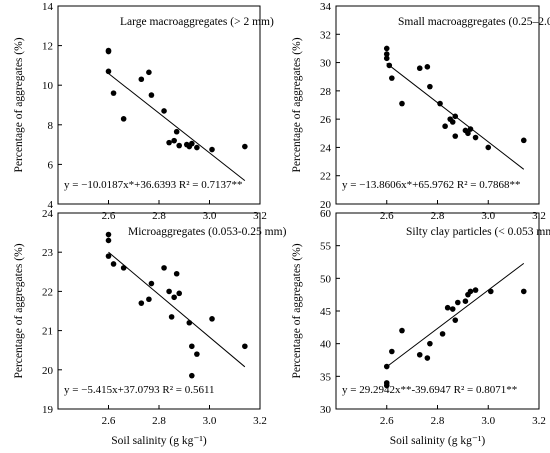 This screenshot has width=550, height=453. I want to click on y-tick-label: 6, so click(51, 165).